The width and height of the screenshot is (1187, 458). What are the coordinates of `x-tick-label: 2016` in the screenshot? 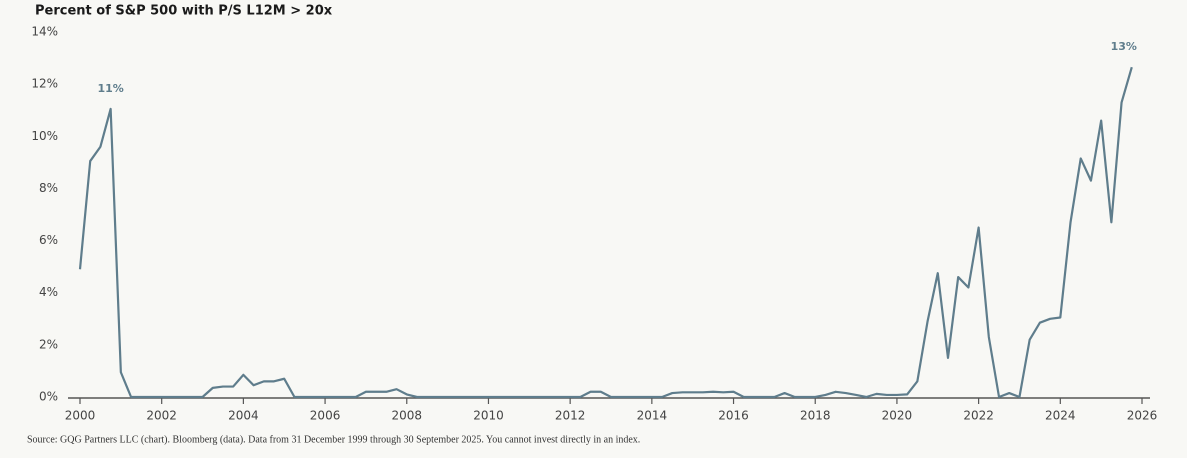 It's located at (733, 416).